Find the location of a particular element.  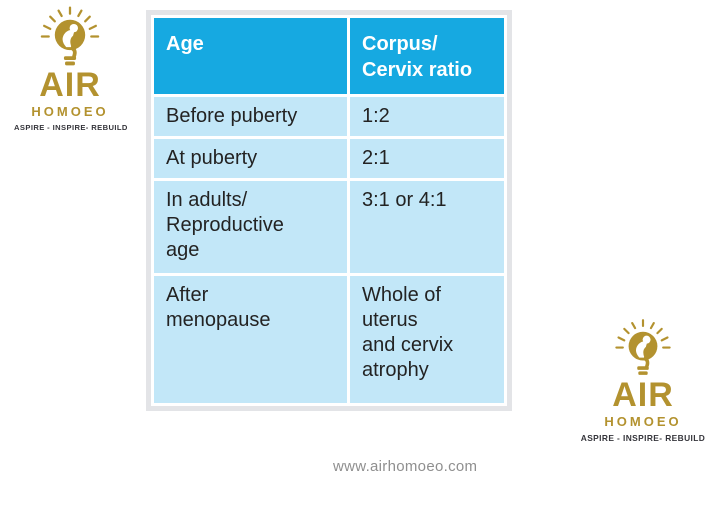

table-row: At puberty 2:1 is located at coordinates (329, 158).